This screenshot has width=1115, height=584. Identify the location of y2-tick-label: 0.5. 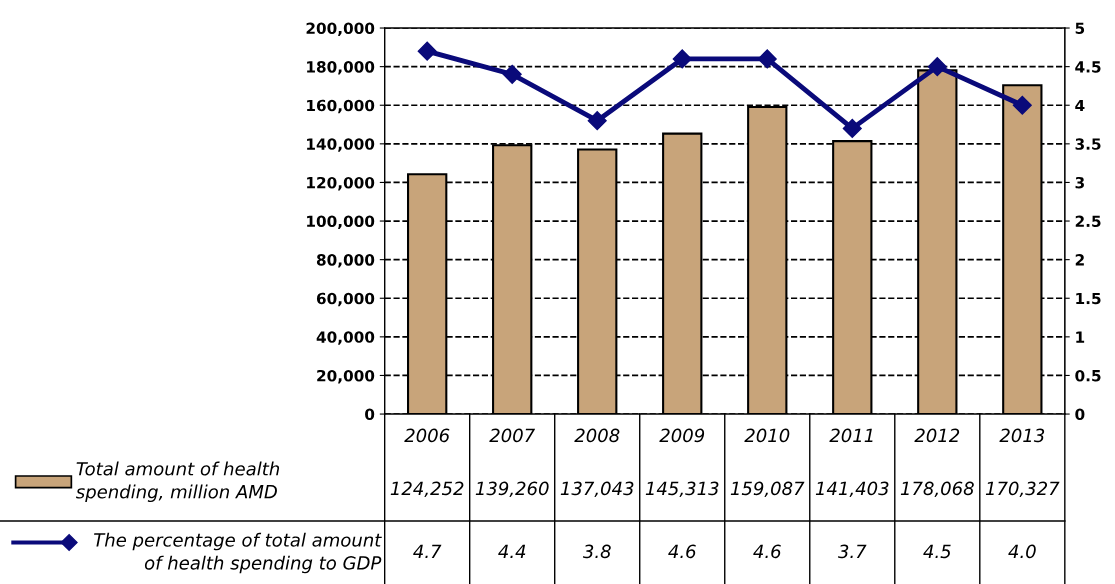
(1088, 375).